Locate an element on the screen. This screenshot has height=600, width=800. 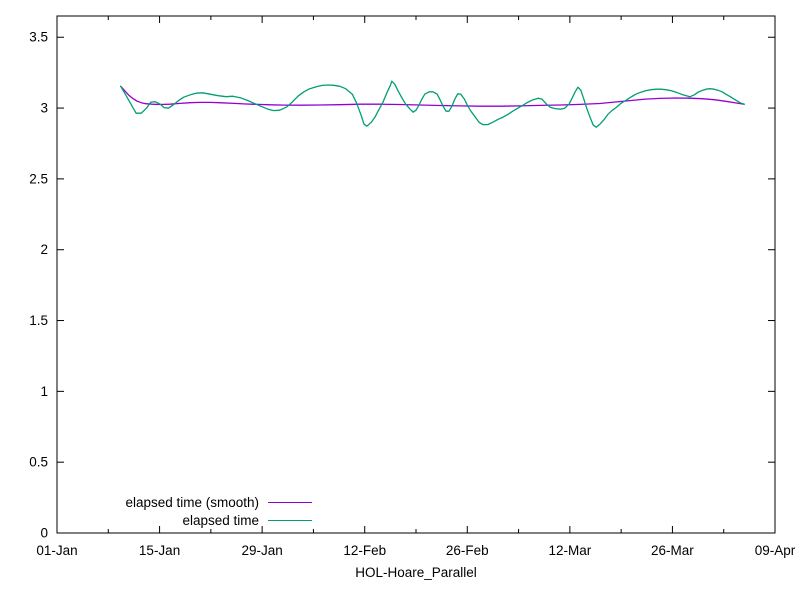
x-axis-title: HOL-Hoare_Parallel is located at coordinates (416, 572).